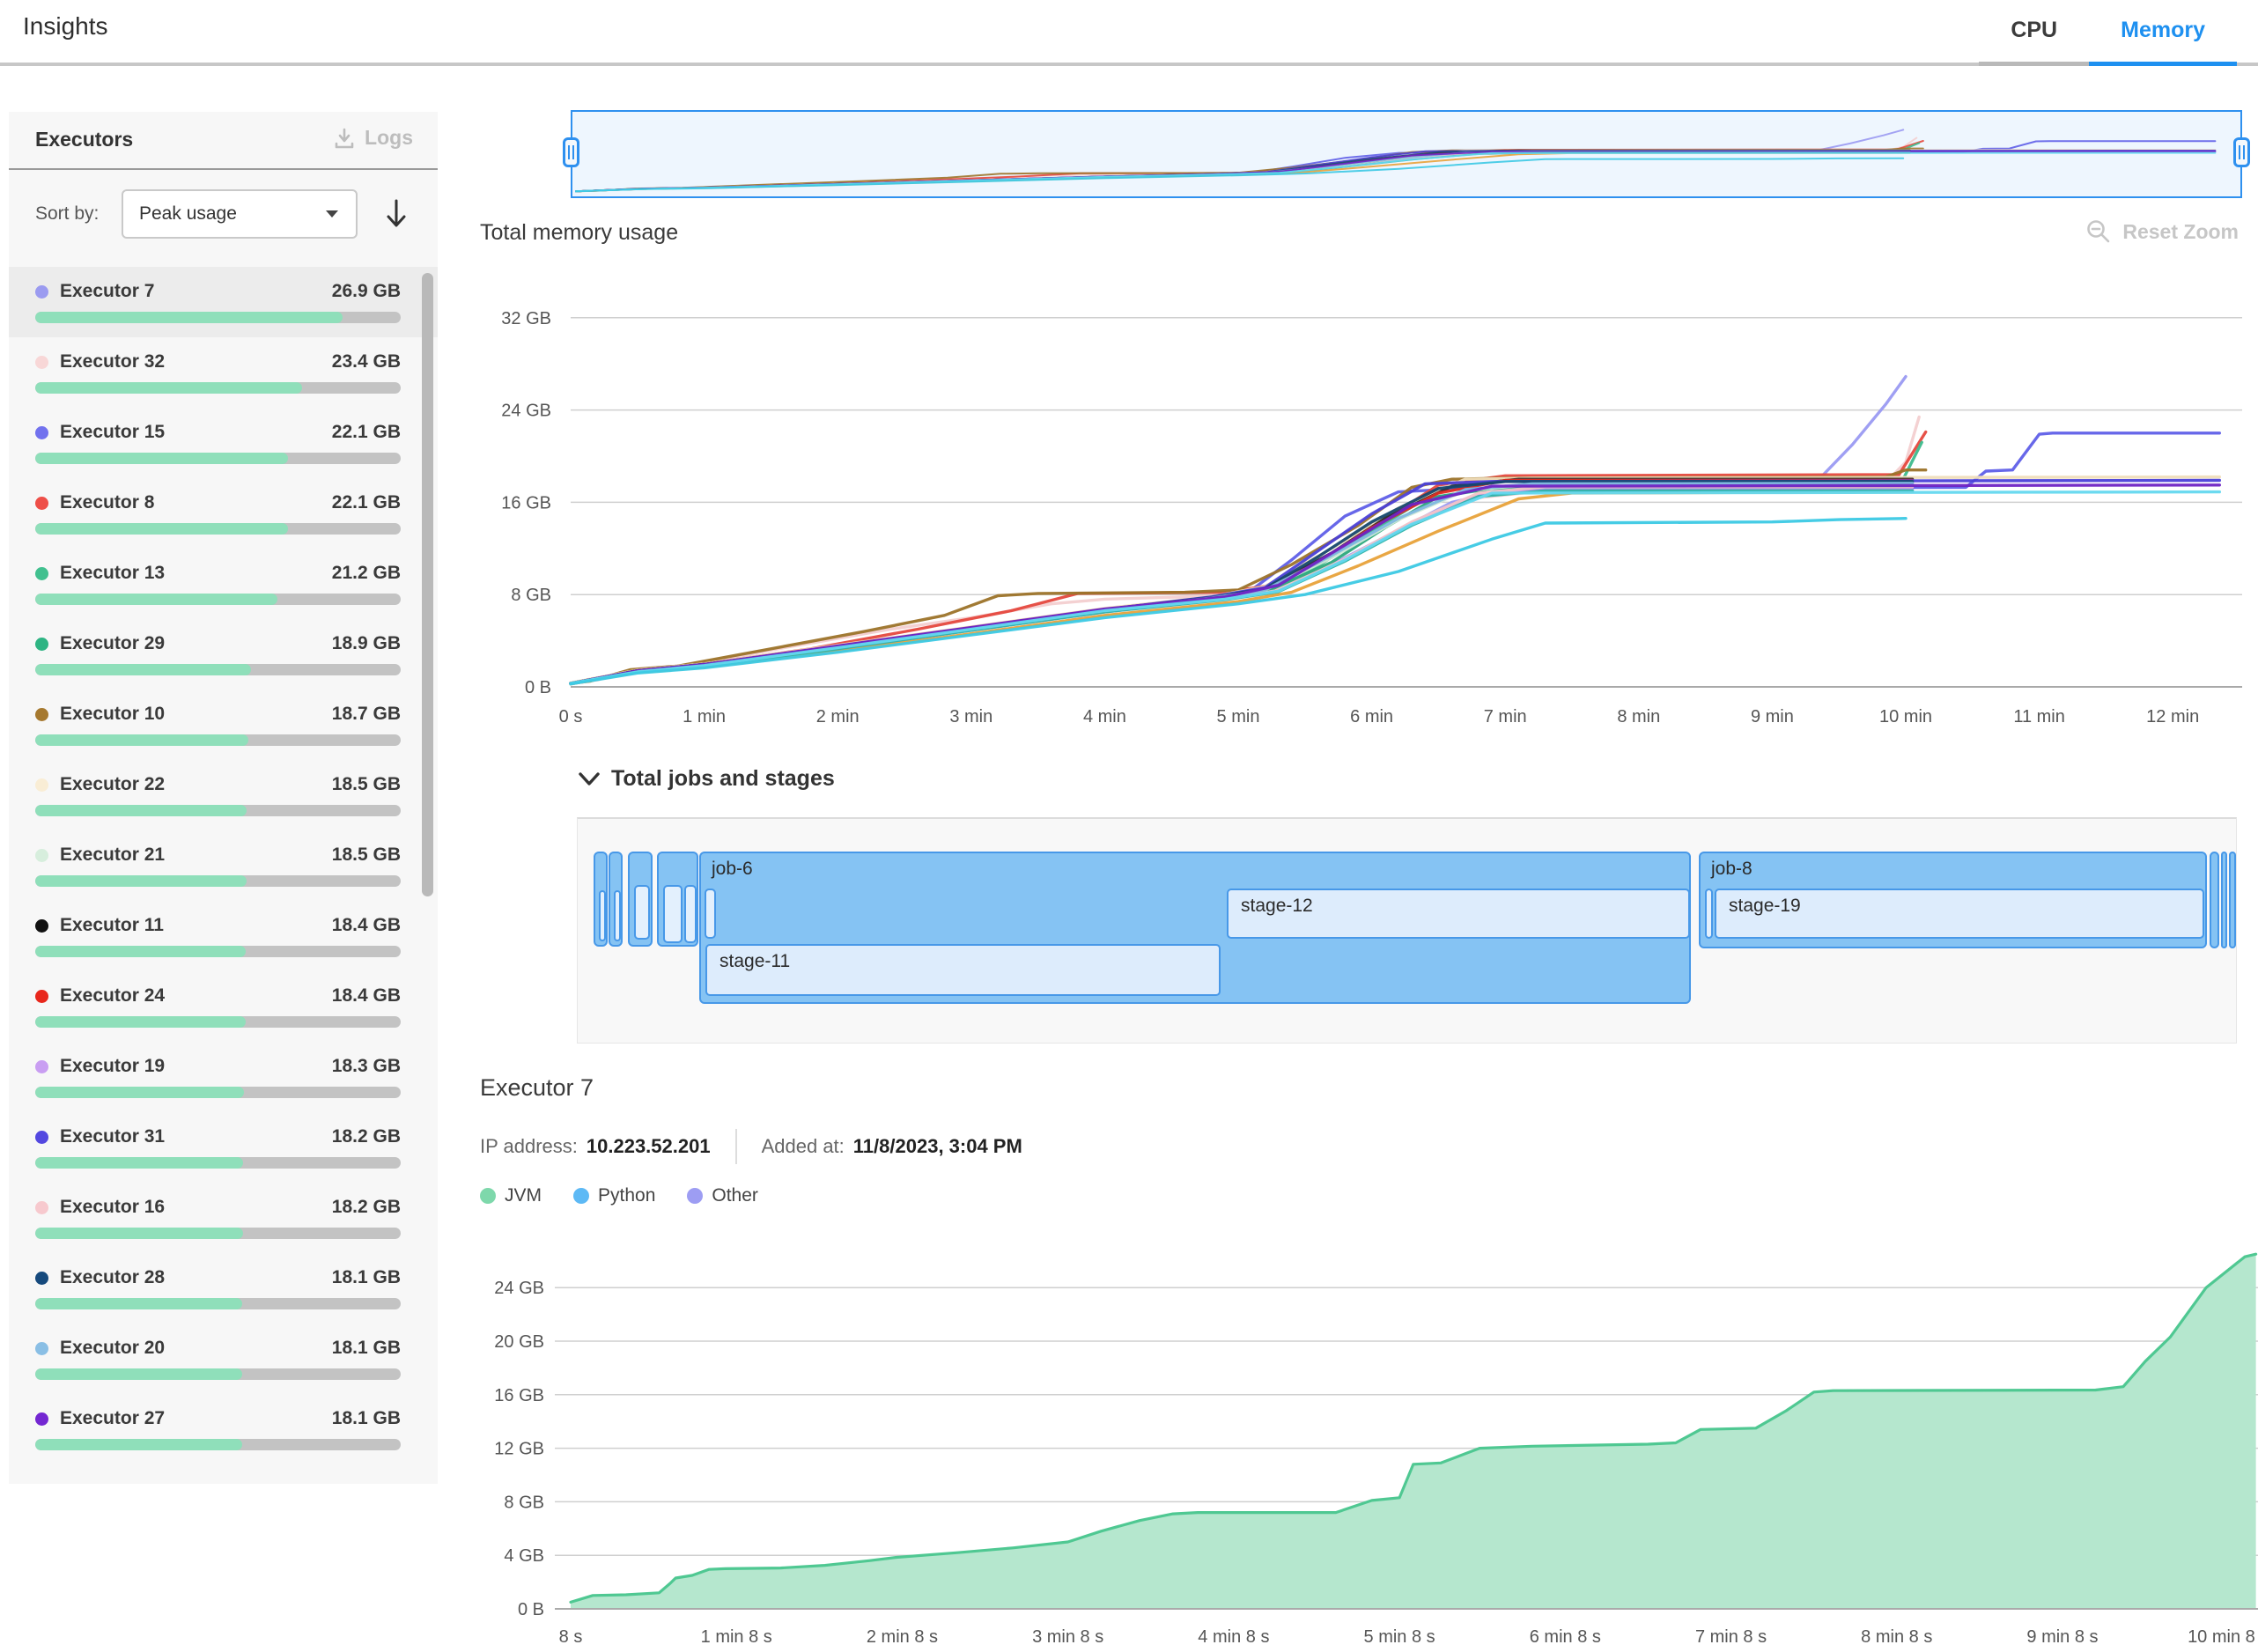  Describe the element at coordinates (2241, 152) in the screenshot. I see `brush-handle-right` at that location.